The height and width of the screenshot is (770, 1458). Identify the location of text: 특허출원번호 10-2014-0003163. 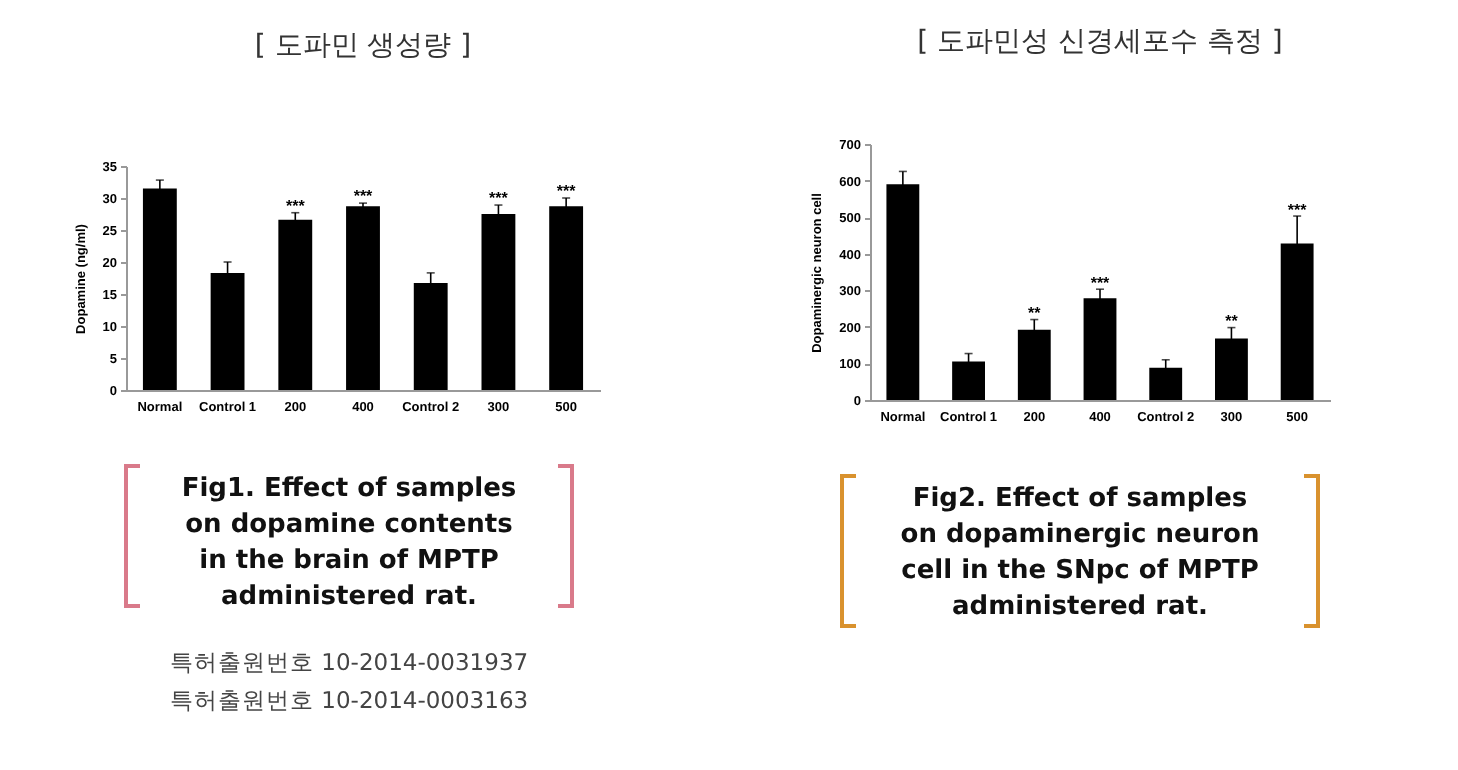
(349, 701).